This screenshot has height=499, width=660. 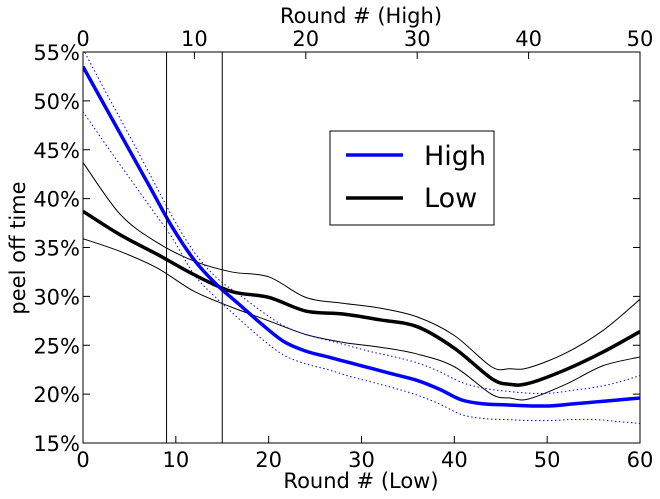 I want to click on x-top-tick-label: 0, so click(x=82, y=39).